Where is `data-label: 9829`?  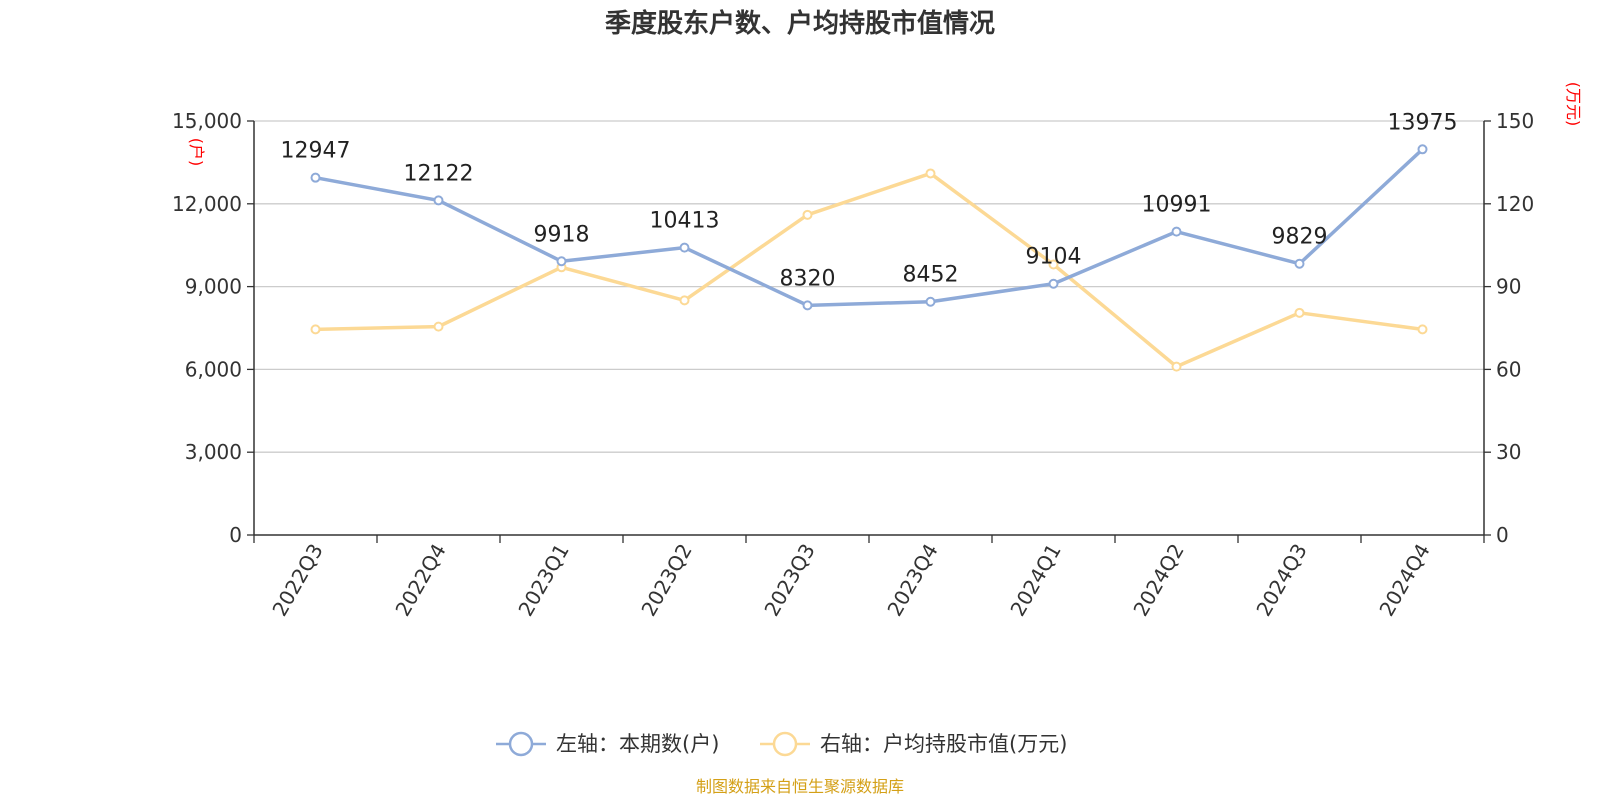 data-label: 9829 is located at coordinates (1300, 237).